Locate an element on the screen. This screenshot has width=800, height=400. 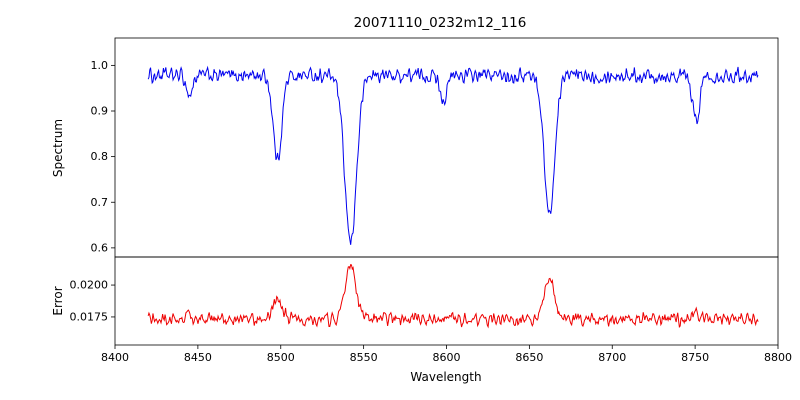
x-tick-label: 8700 is located at coordinates (612, 357).